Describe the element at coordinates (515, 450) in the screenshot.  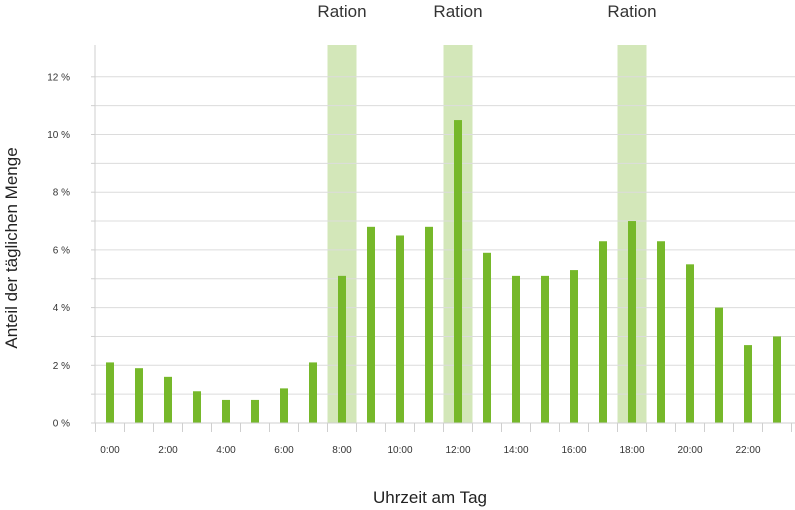
I see `x-tick-label: 14:00` at that location.